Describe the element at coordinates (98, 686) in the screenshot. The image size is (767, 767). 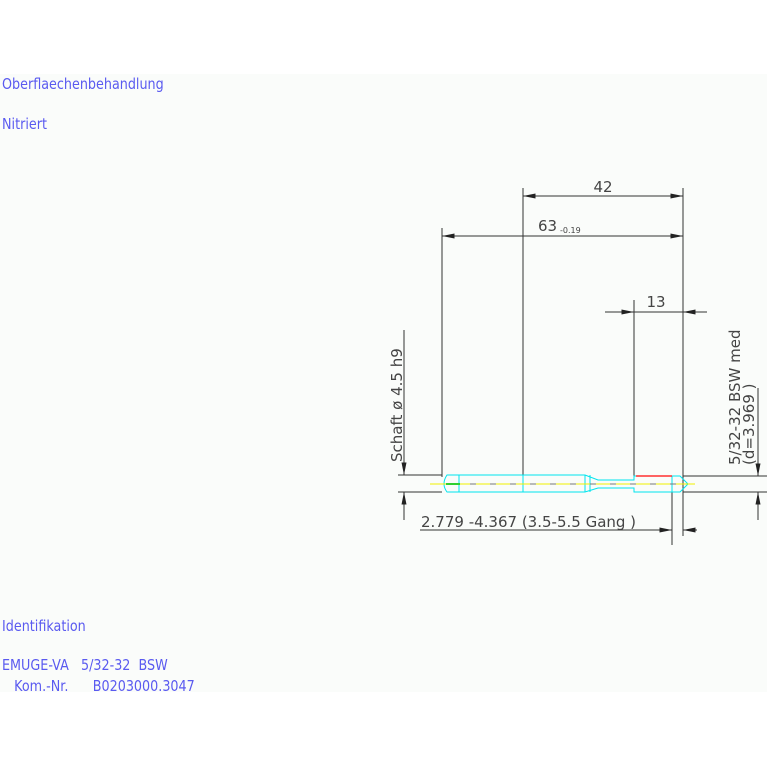
I see `identification-line-2: Kom.-Nr. B0203000.3047` at that location.